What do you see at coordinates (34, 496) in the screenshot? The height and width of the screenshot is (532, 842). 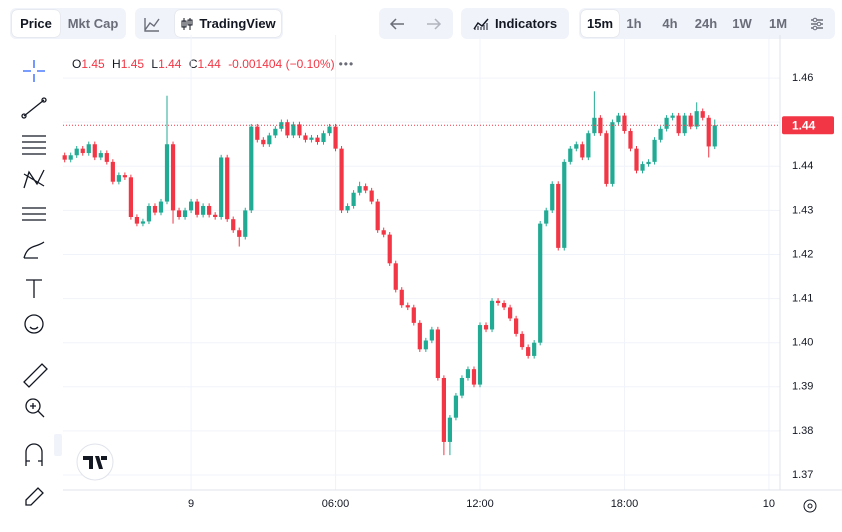 I see `lock-tool` at bounding box center [34, 496].